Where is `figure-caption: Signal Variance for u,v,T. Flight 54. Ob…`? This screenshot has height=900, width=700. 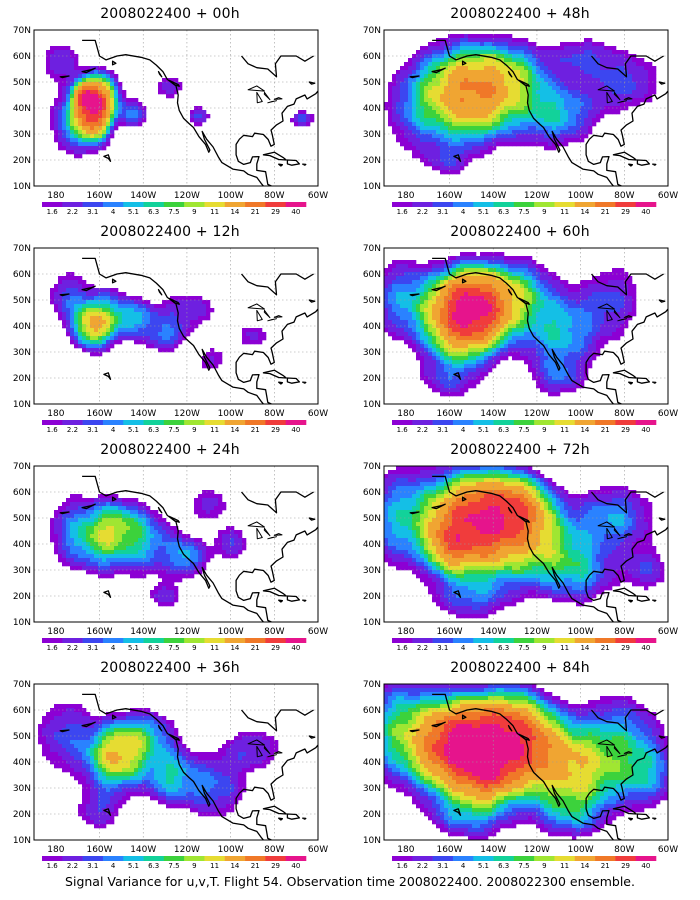
figure-caption: Signal Variance for u,v,T. Flight 54. Ob… is located at coordinates (350, 881).